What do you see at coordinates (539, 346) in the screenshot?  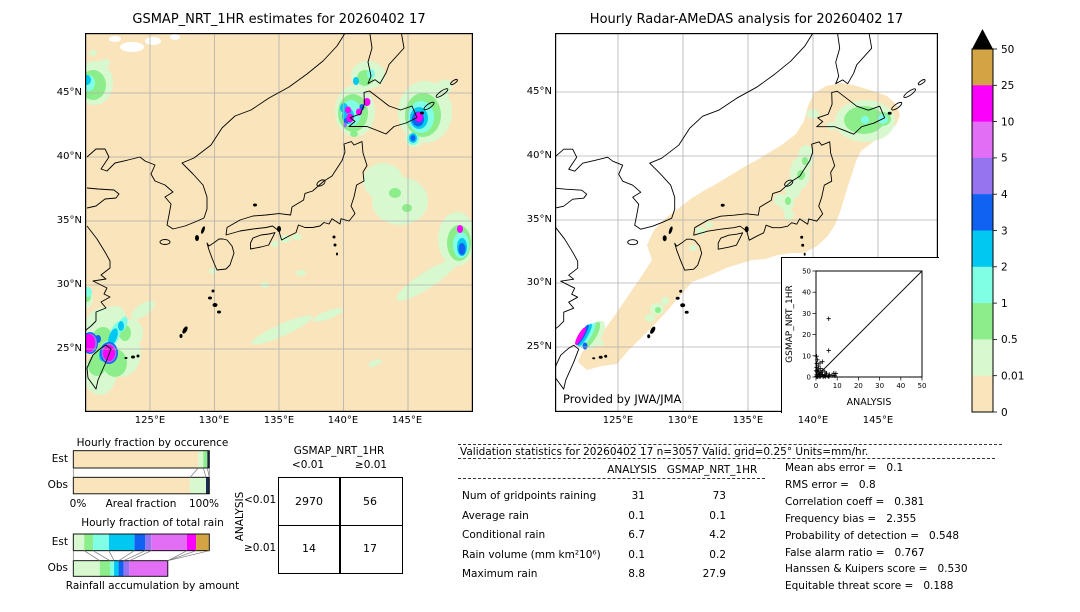 I see `right-y-tick: 25°N` at bounding box center [539, 346].